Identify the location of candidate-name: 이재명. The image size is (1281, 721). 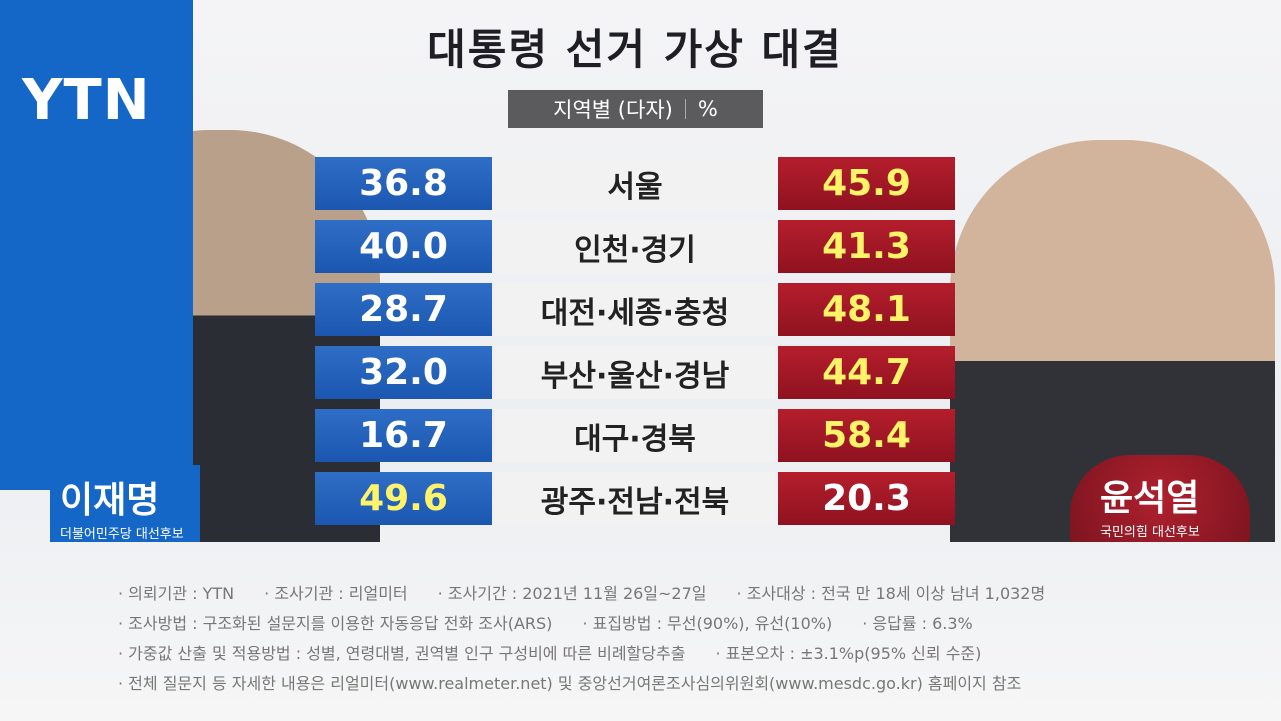
(110, 500).